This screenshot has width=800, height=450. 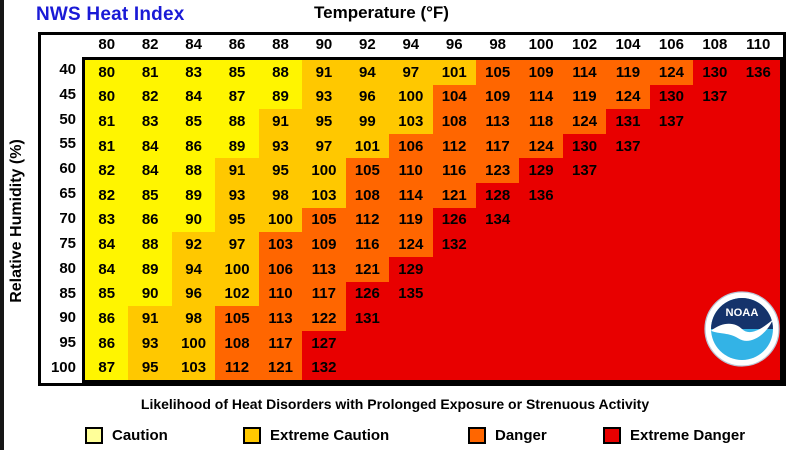 I want to click on humidity-label-column: 40 45 50 55 60 65 70 75 80 85 90 95 100, so click(x=60, y=218).